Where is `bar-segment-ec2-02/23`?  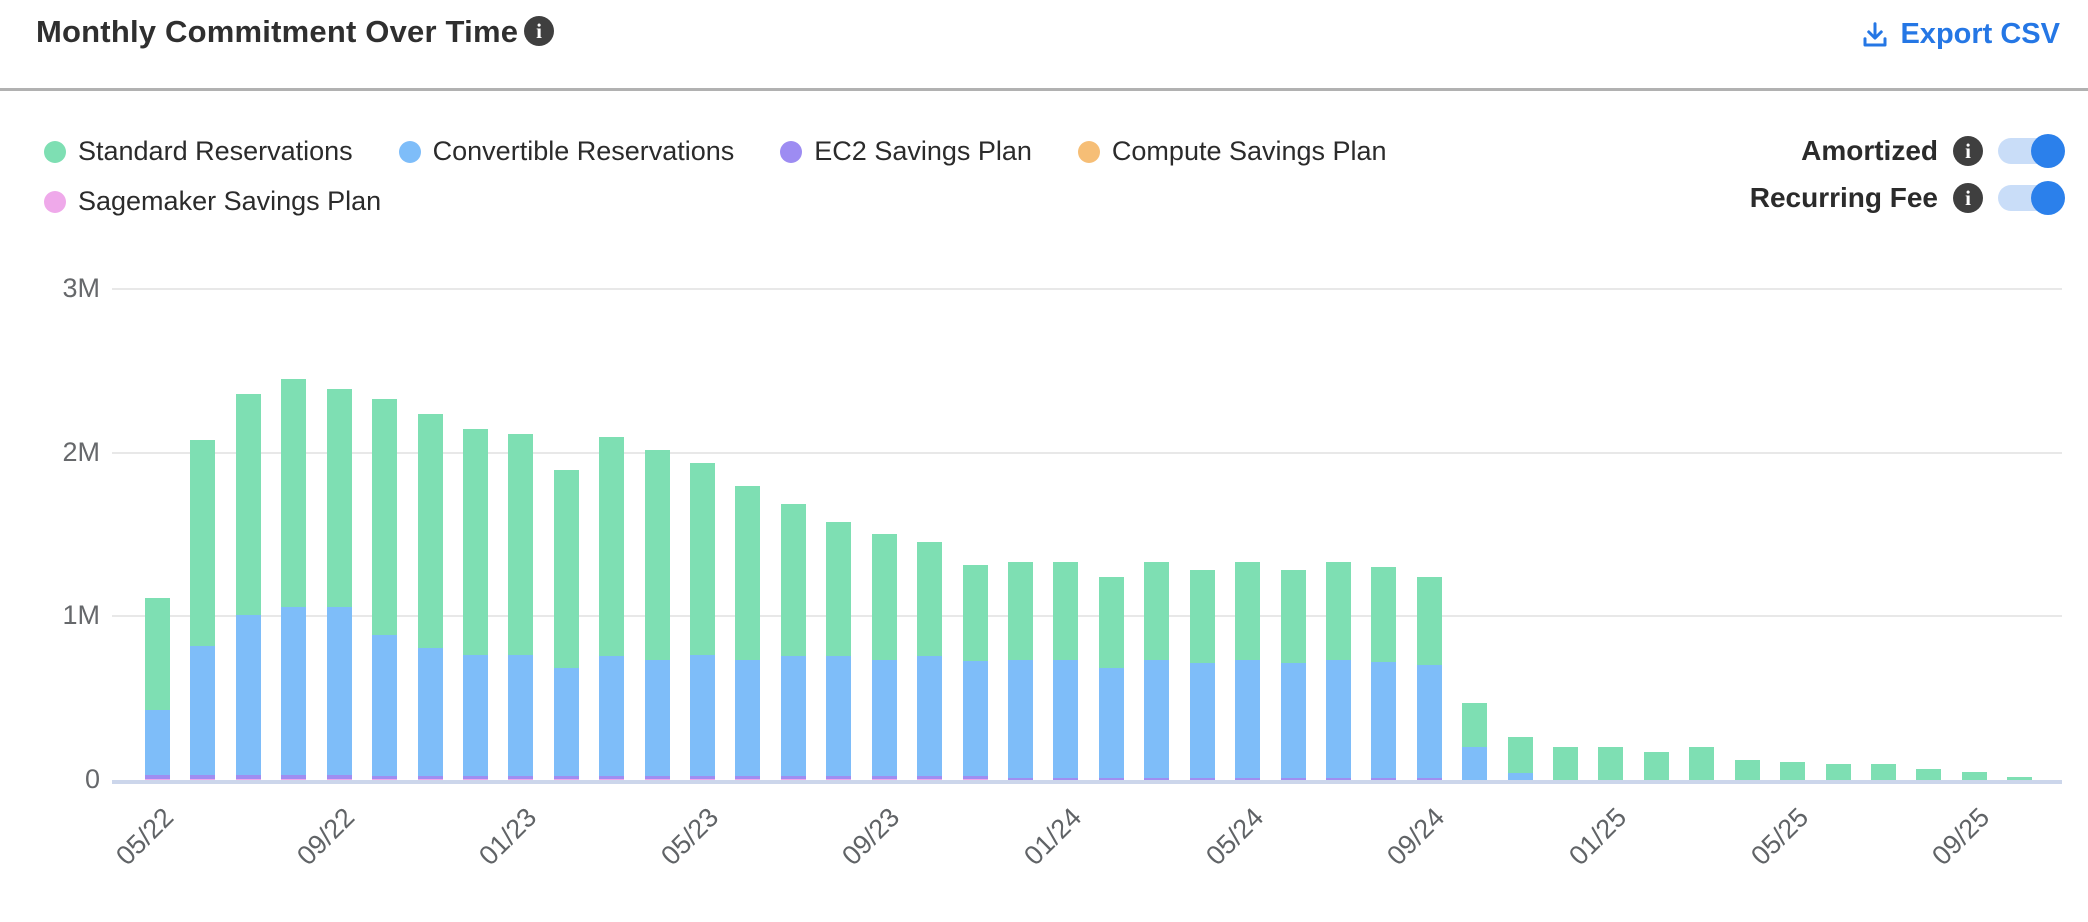 bar-segment-ec2-02/23 is located at coordinates (566, 777).